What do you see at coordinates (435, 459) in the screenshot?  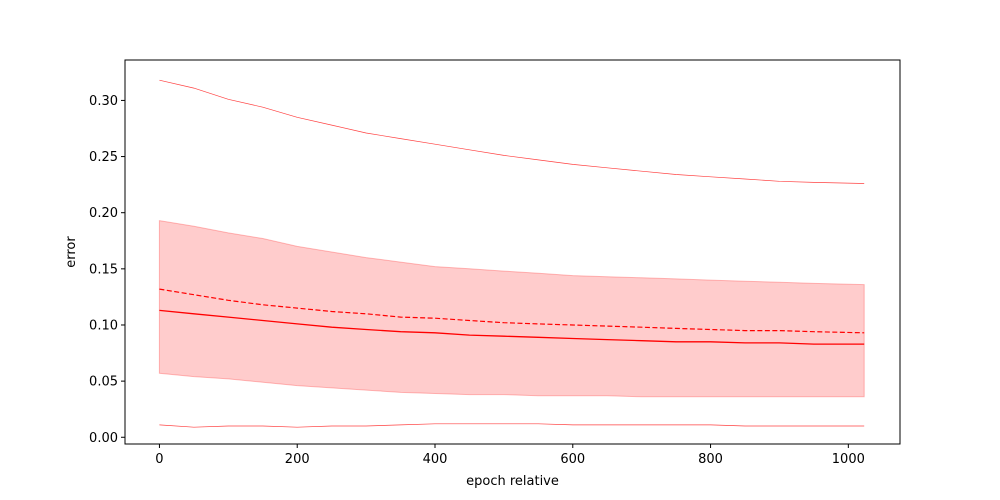 I see `x-tick-label: 400` at bounding box center [435, 459].